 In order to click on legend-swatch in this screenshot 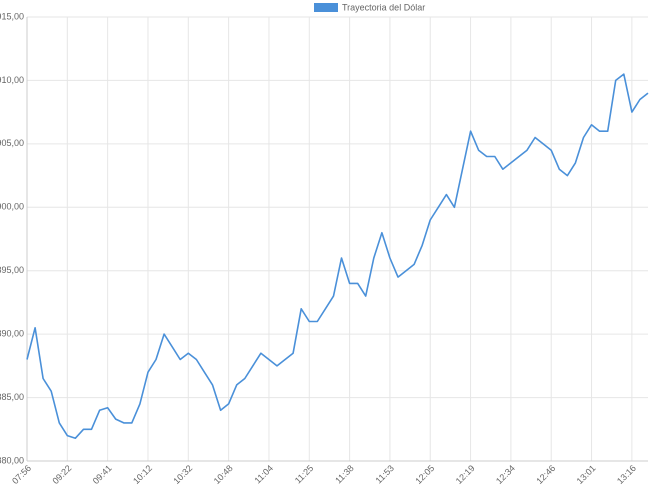, I will do `click(326, 7)`.